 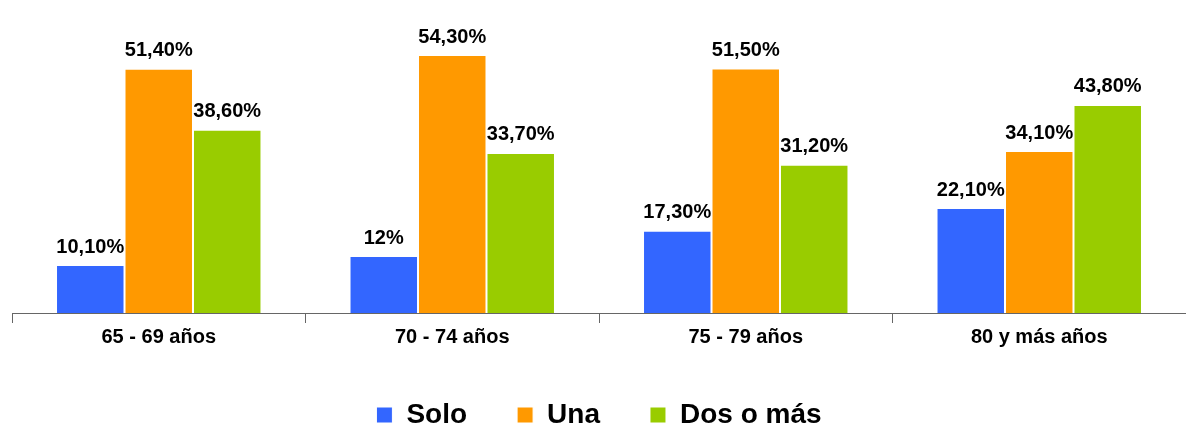 I want to click on data-label: 43,80%, so click(x=1107, y=85).